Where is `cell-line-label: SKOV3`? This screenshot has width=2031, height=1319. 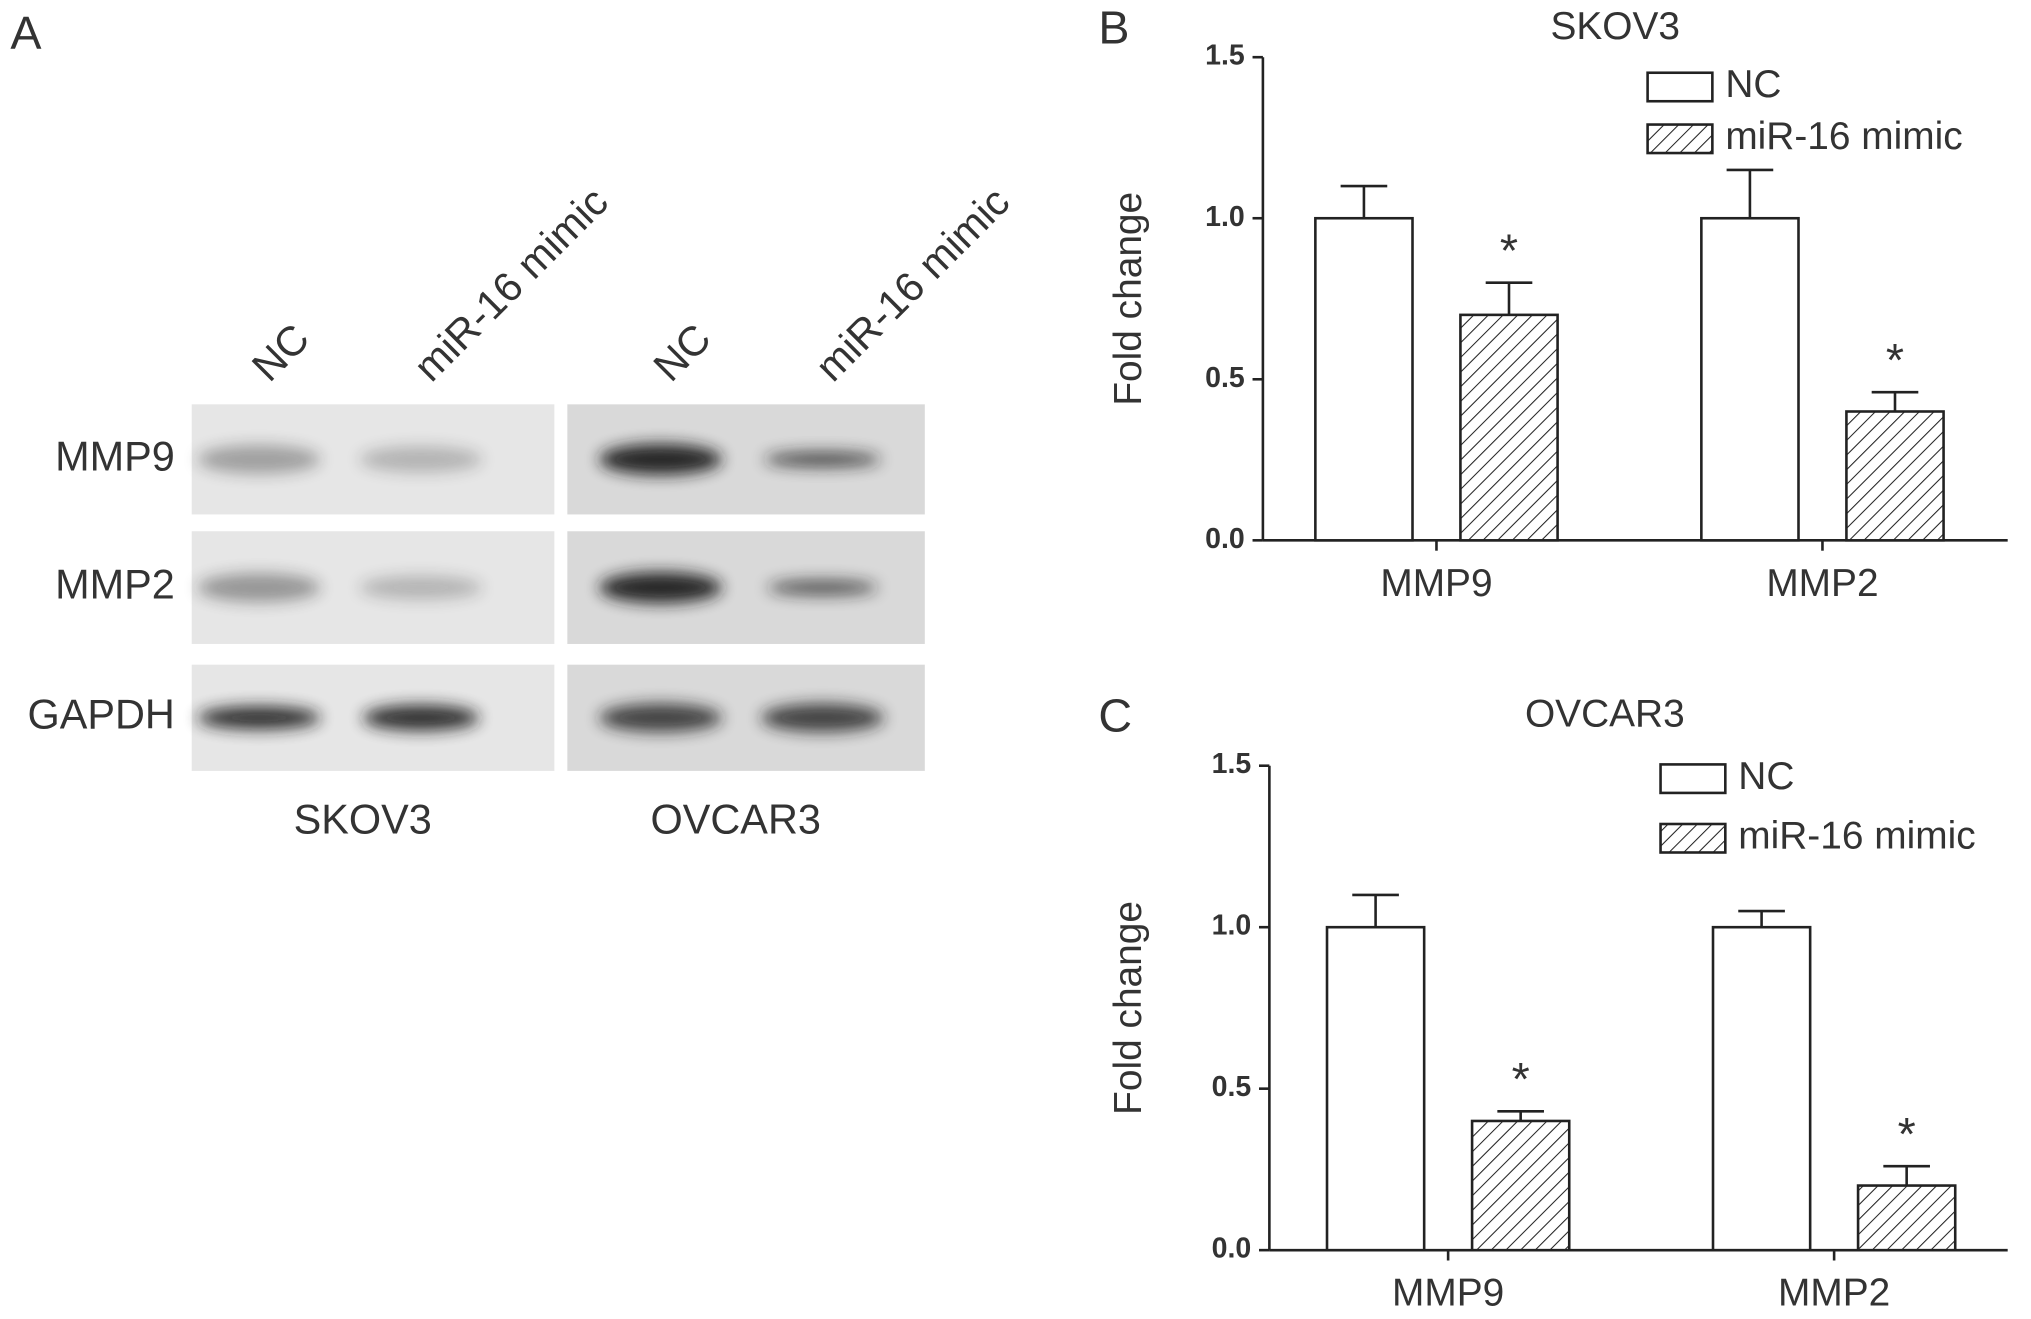 cell-line-label: SKOV3 is located at coordinates (363, 819).